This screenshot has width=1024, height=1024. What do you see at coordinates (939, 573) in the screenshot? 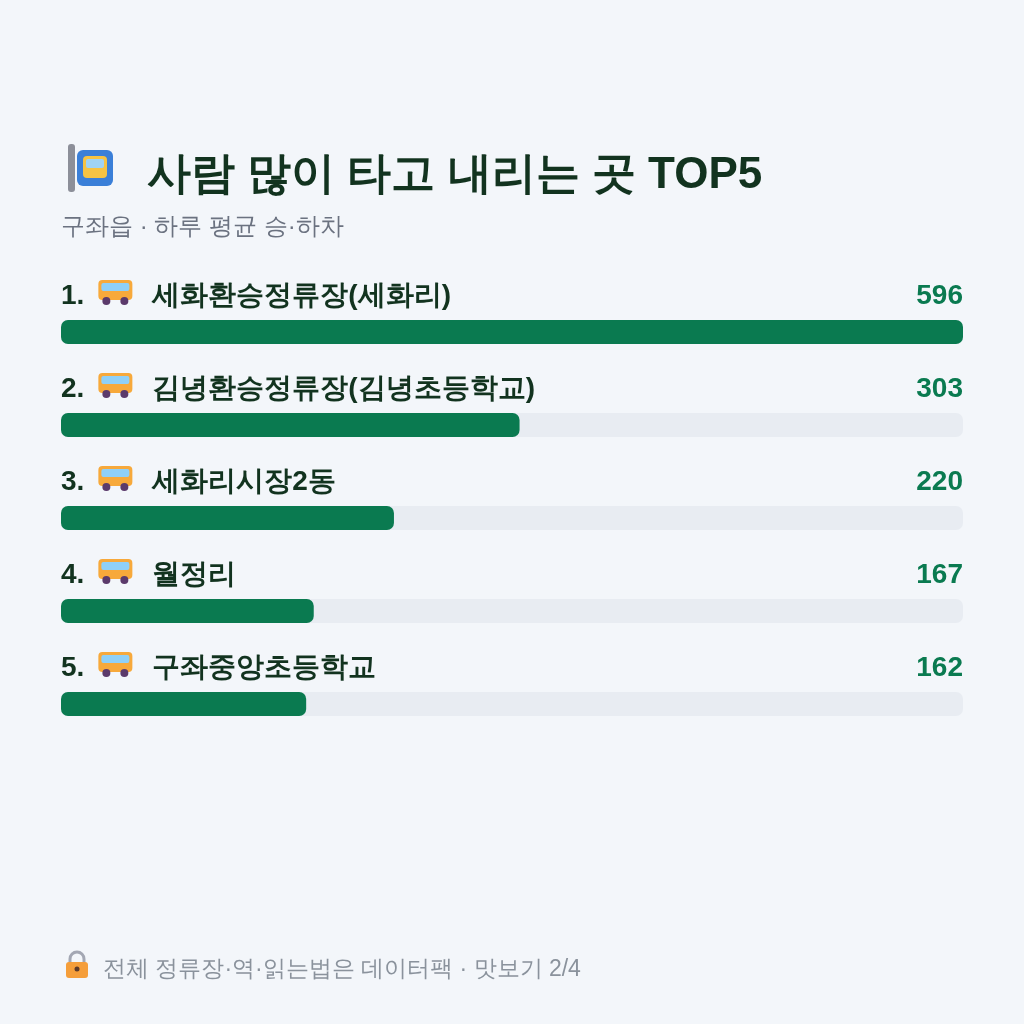
I see `data-label: 167` at bounding box center [939, 573].